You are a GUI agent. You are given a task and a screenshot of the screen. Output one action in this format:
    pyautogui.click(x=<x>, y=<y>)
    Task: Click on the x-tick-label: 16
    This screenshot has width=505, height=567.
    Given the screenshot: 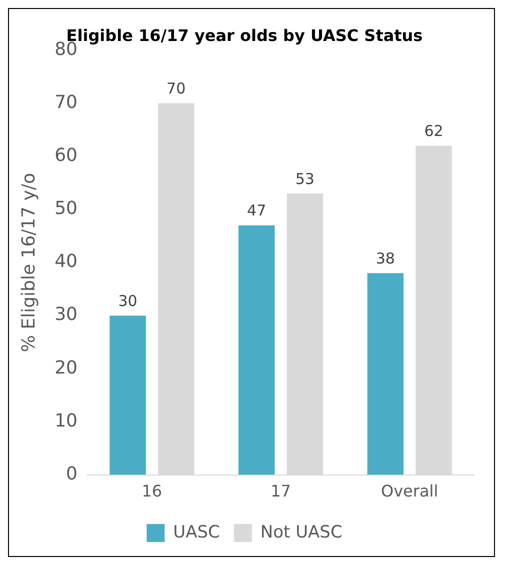 What is the action you would take?
    pyautogui.click(x=152, y=491)
    